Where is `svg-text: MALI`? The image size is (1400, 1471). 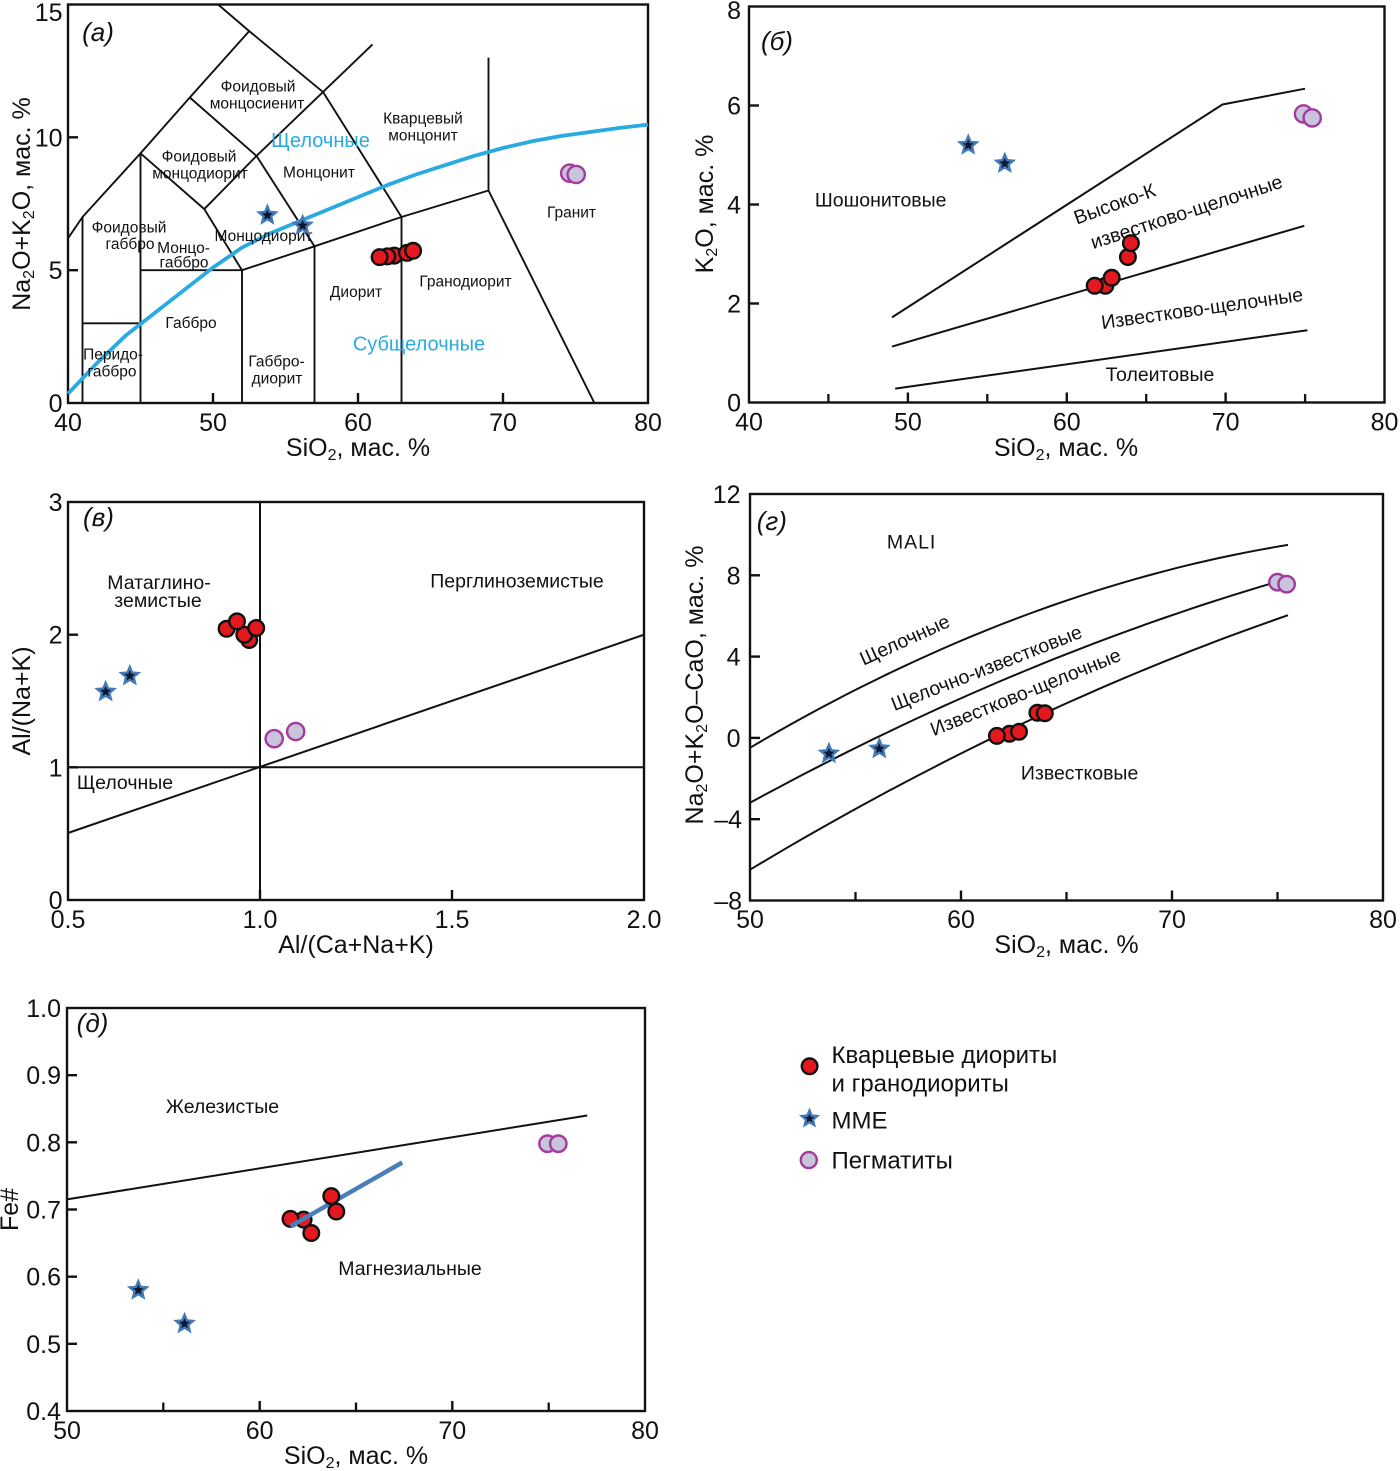 svg-text: MALI is located at coordinates (912, 543).